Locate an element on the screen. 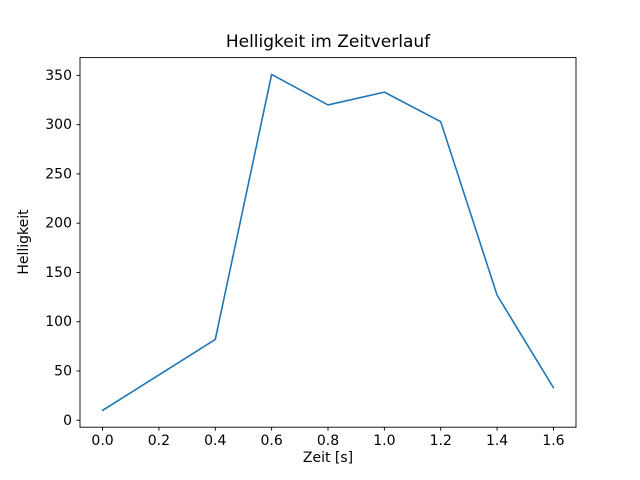  x-tick-label: 0.0 is located at coordinates (102, 441).